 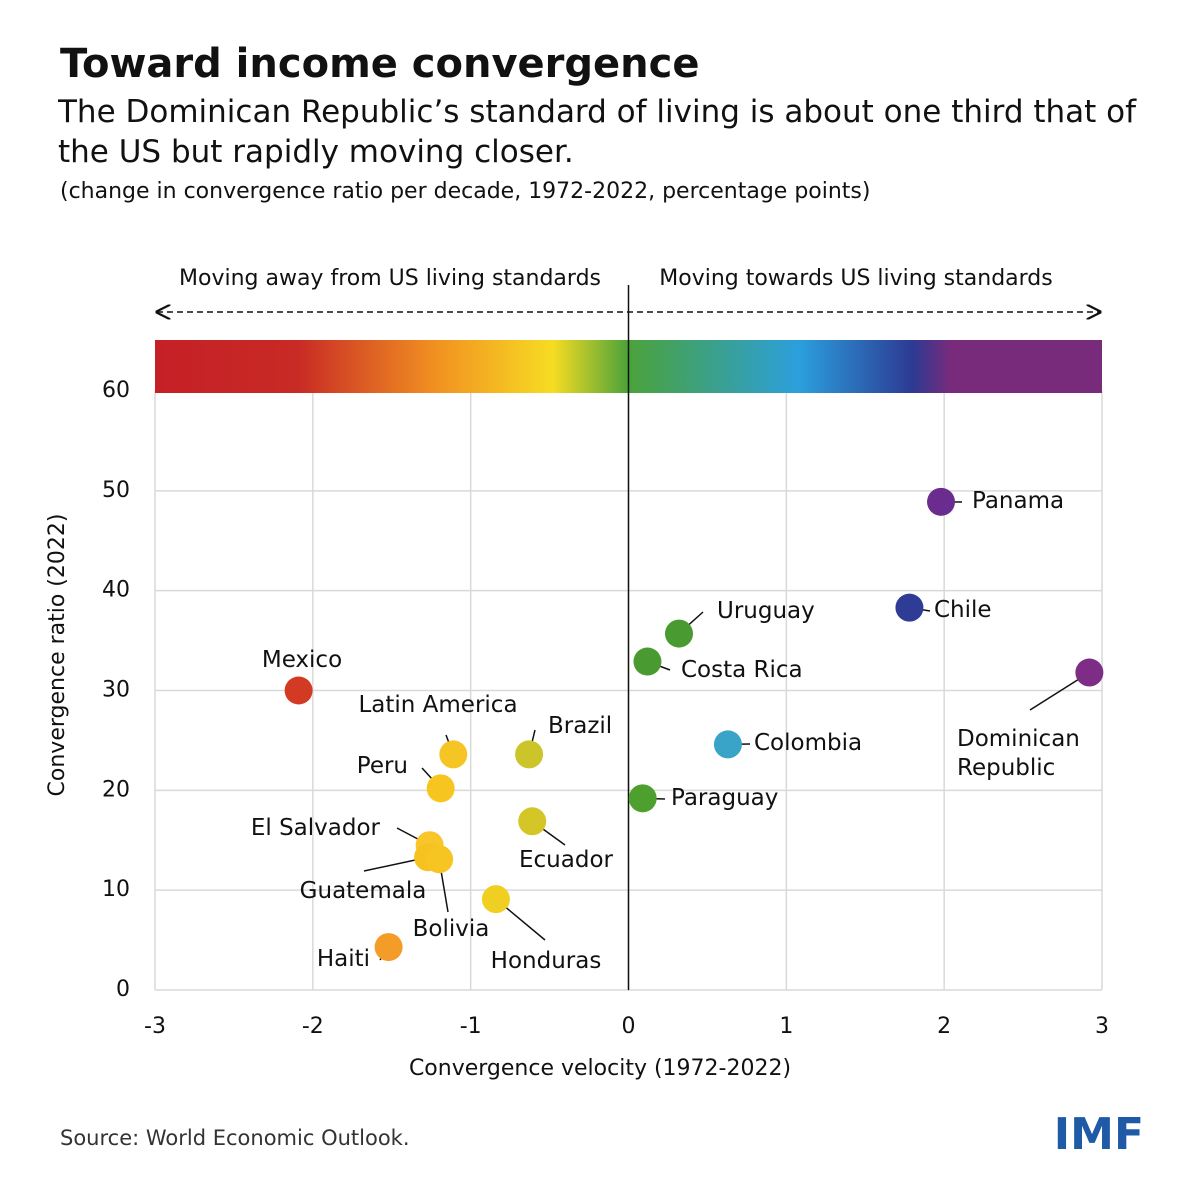 I want to click on point-label: Honduras, so click(x=546, y=961).